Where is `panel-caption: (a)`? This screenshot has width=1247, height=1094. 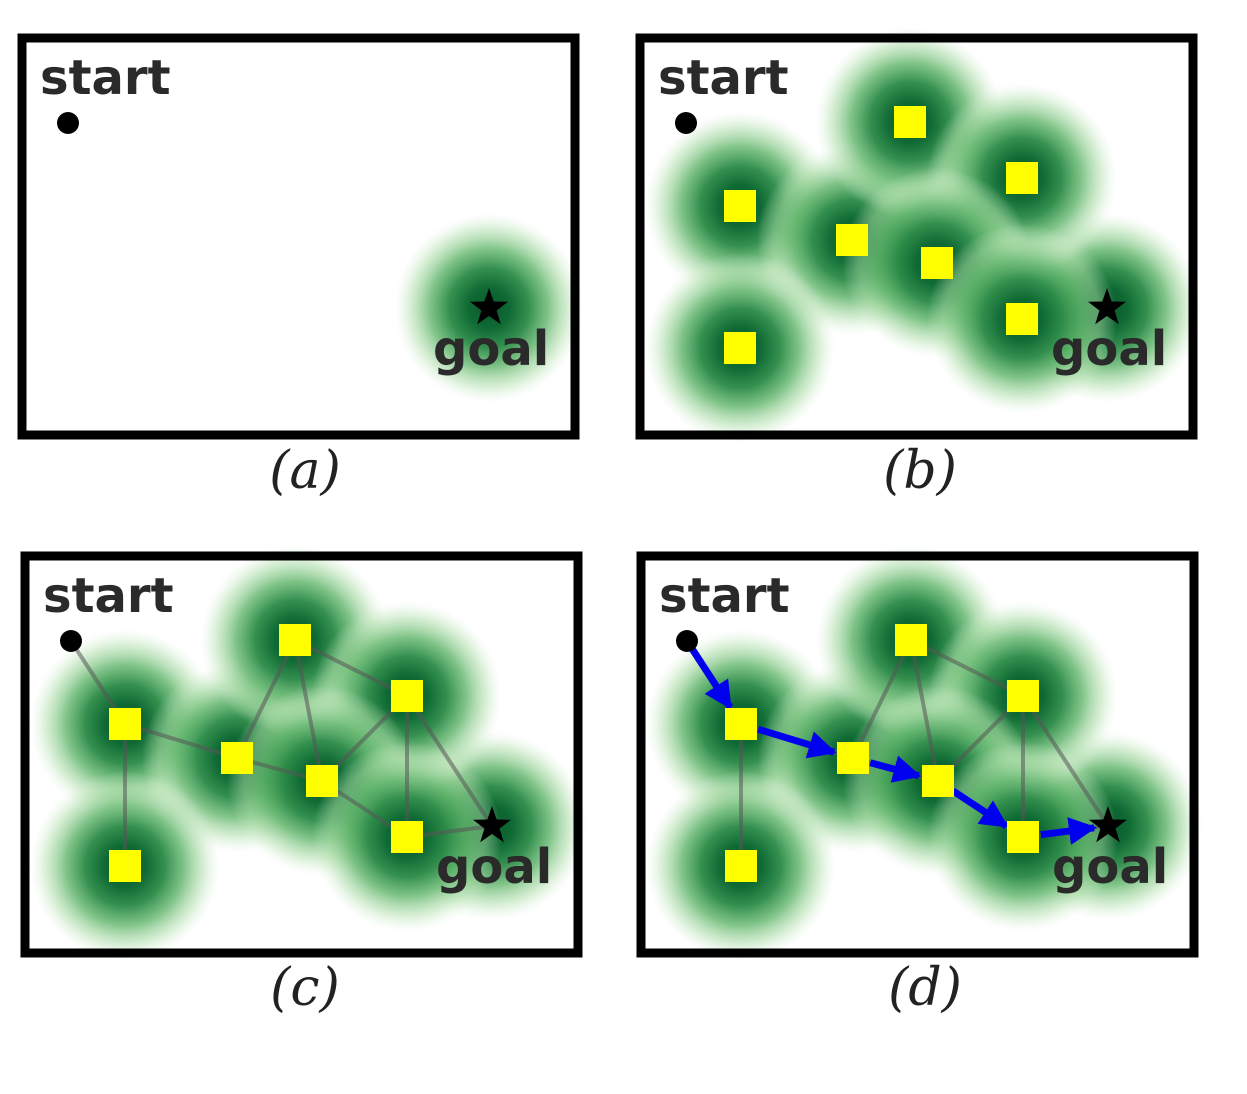
panel-caption: (a) is located at coordinates (305, 471).